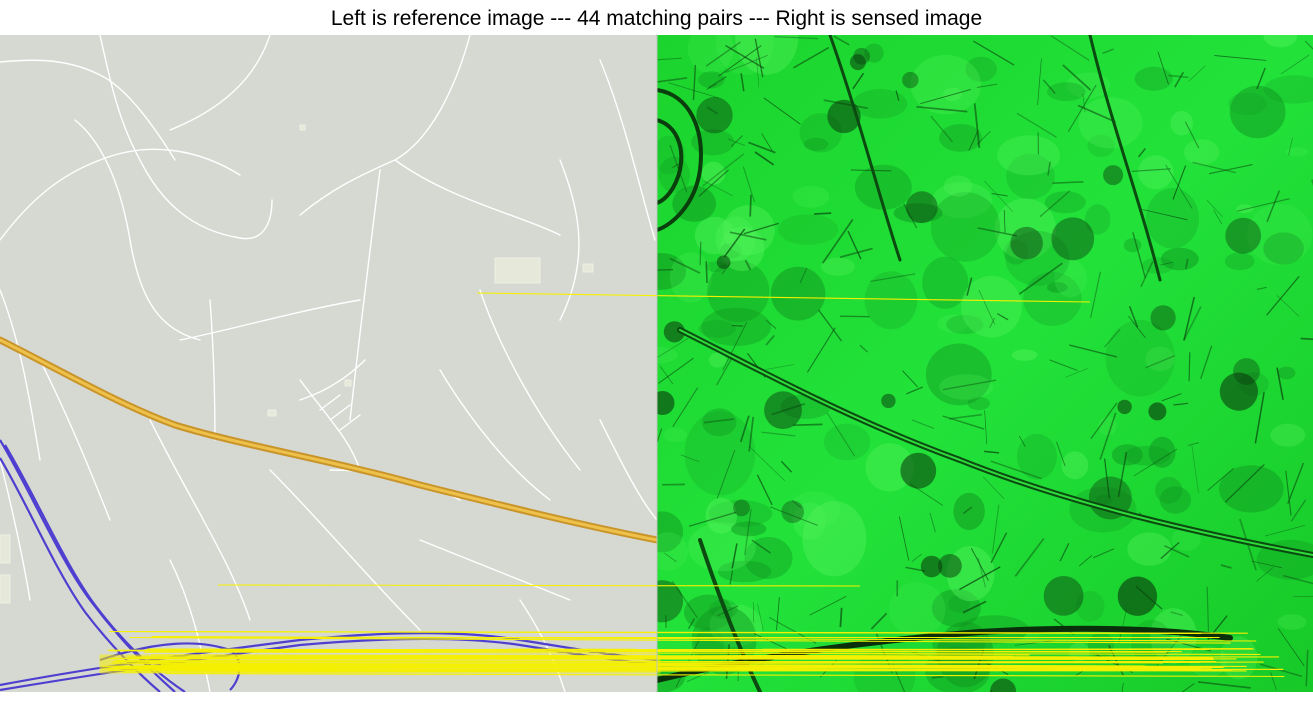  Describe the element at coordinates (328, 440) in the screenshot. I see `highway` at that location.